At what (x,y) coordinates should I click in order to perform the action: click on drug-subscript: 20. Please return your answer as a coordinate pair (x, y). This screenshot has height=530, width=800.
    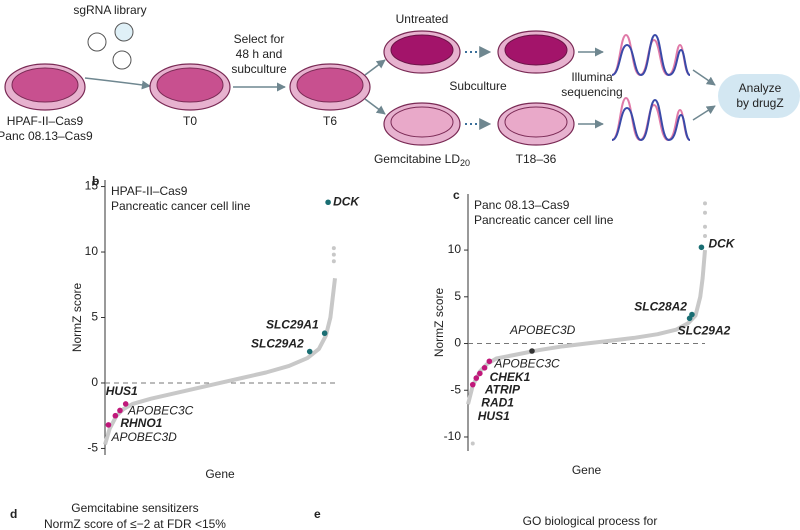
    Looking at the image, I should click on (465, 163).